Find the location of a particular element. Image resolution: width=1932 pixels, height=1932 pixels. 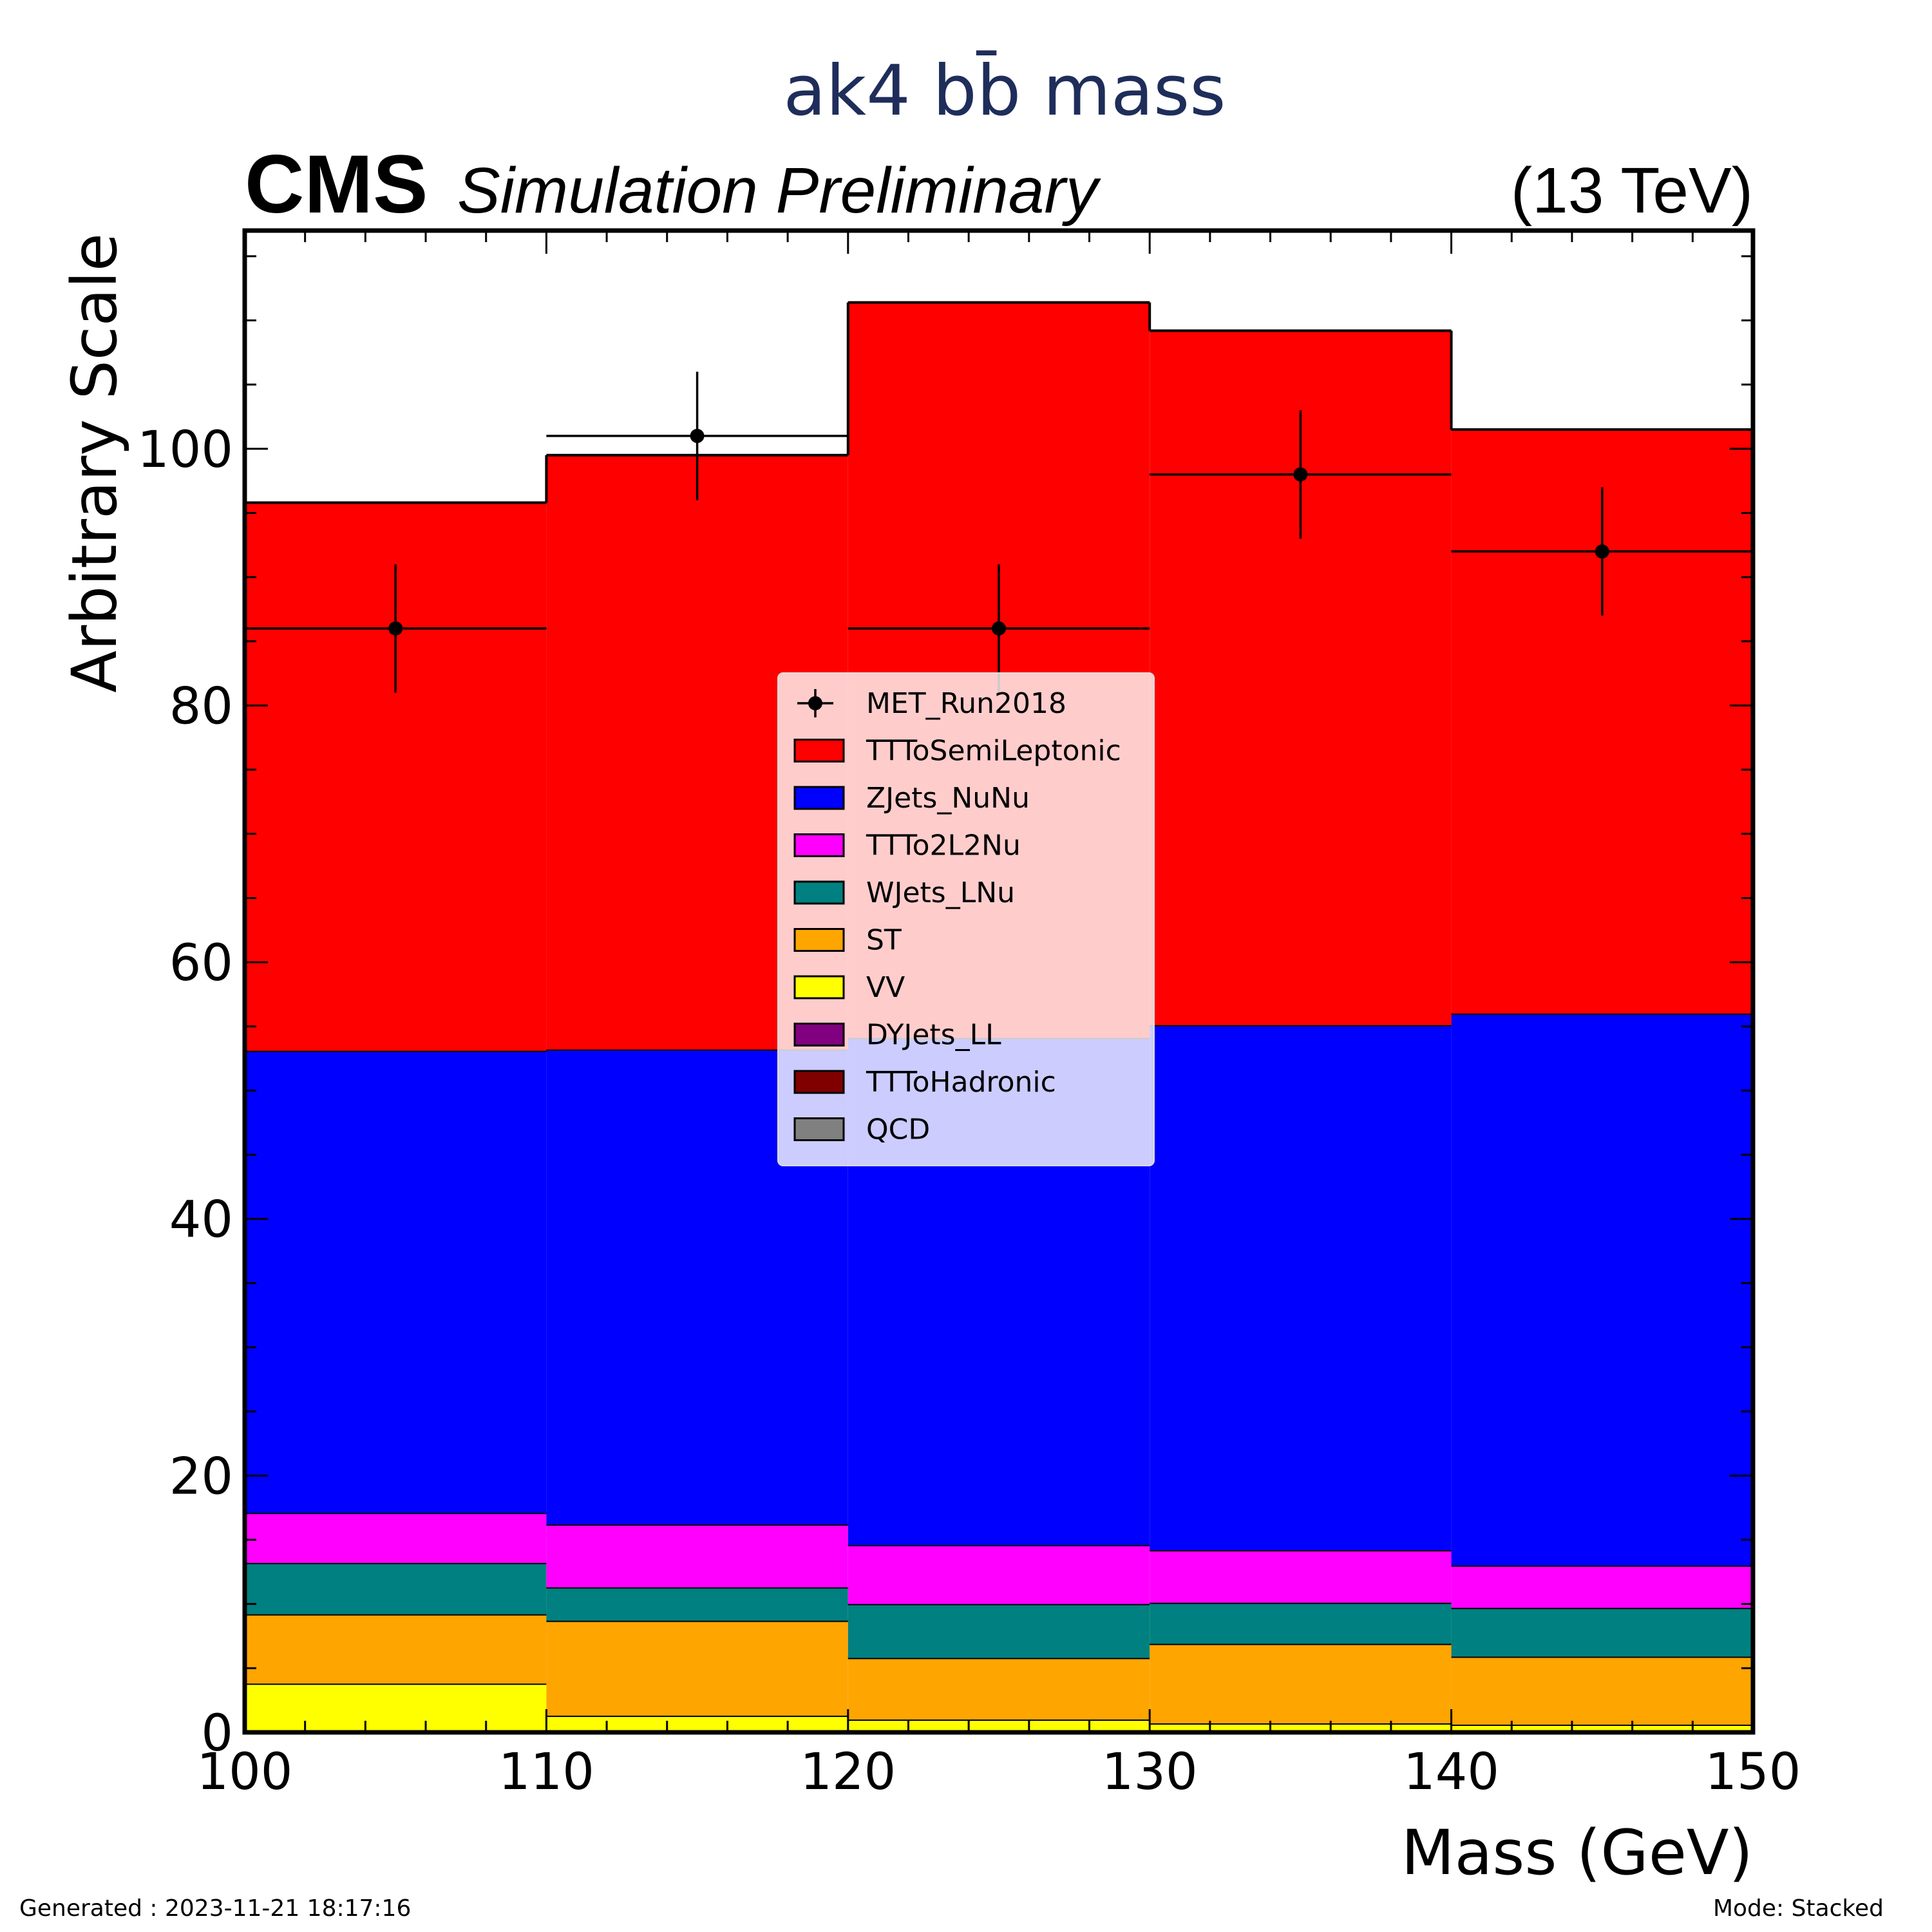

x-tick-label-150: 150 is located at coordinates (1753, 1772).